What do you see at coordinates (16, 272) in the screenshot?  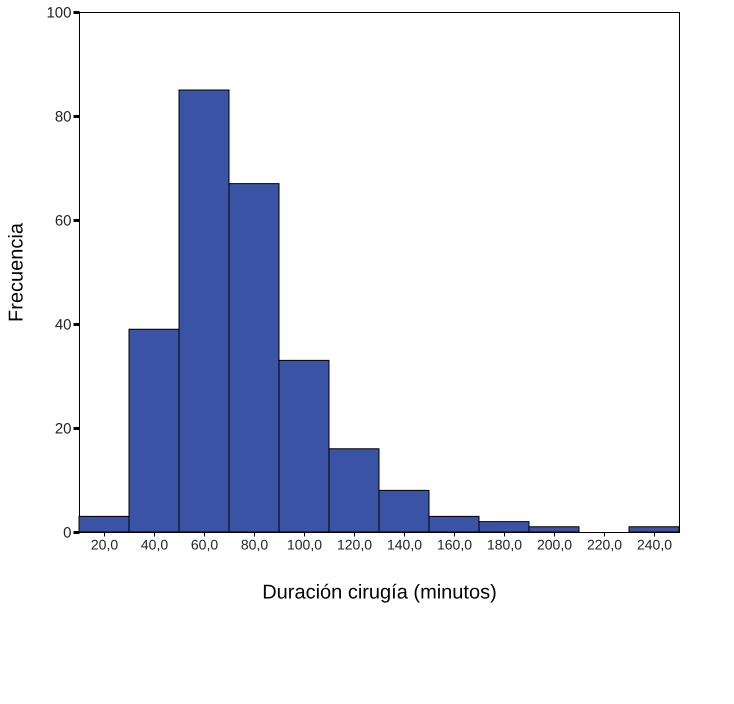 I see `y-axis-title: Frecuencia` at bounding box center [16, 272].